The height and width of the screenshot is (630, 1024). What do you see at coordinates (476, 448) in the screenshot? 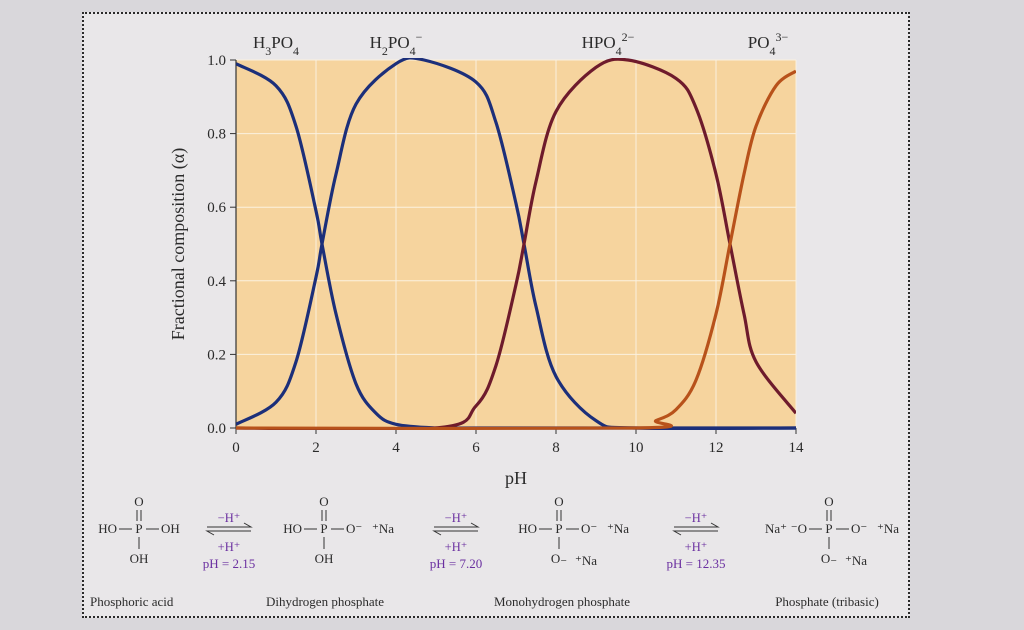
I see `x-tick-label: 6` at bounding box center [476, 448].